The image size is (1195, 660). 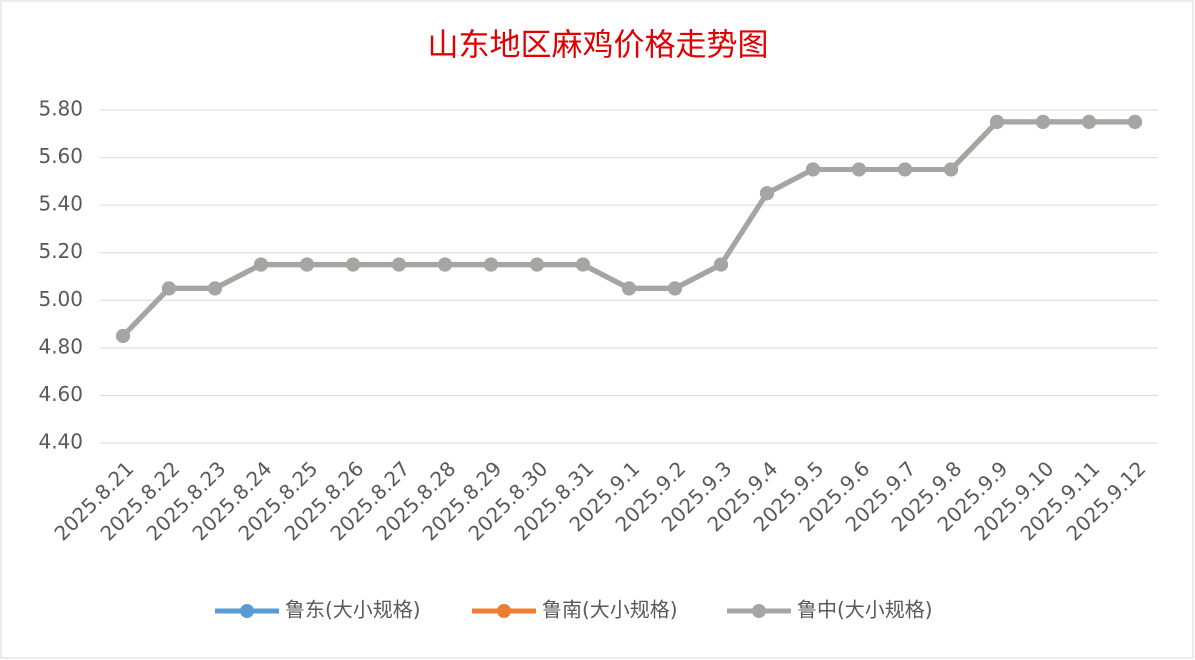 I want to click on y-tick-label: 5.60, so click(x=60, y=156).